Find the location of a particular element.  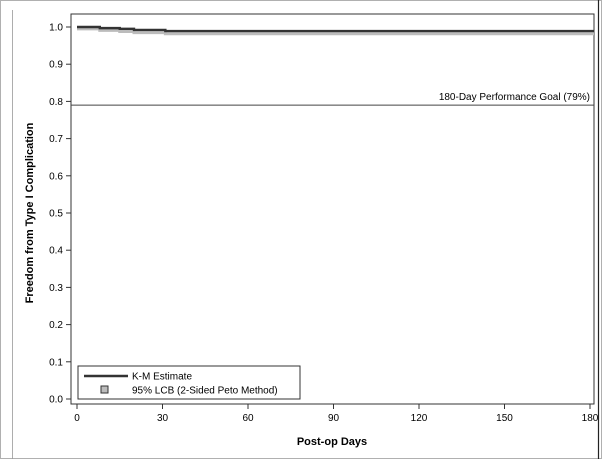

x-axis-title: Post-op Days is located at coordinates (332, 442).